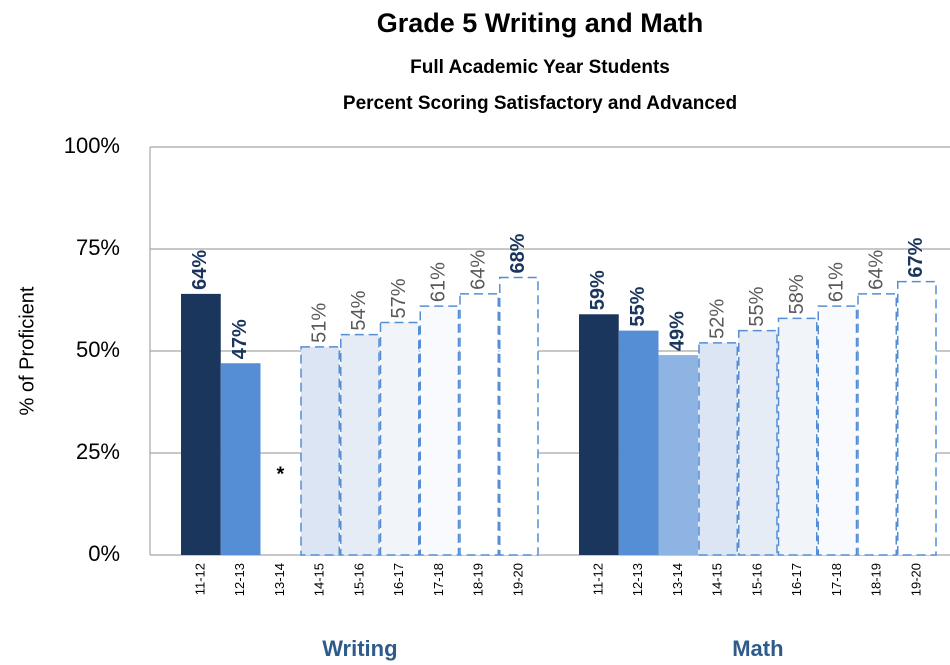 The image size is (950, 665). Describe the element at coordinates (916, 257) in the screenshot. I see `data-label: 67%` at that location.